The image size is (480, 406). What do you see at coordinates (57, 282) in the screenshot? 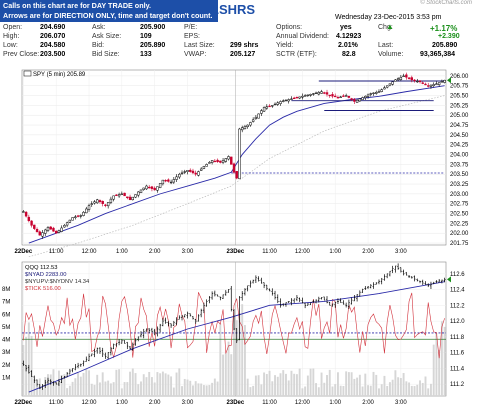
I see `breadth-legend-entry: $NYUPV:$NYDNV 14.34` at bounding box center [57, 282].